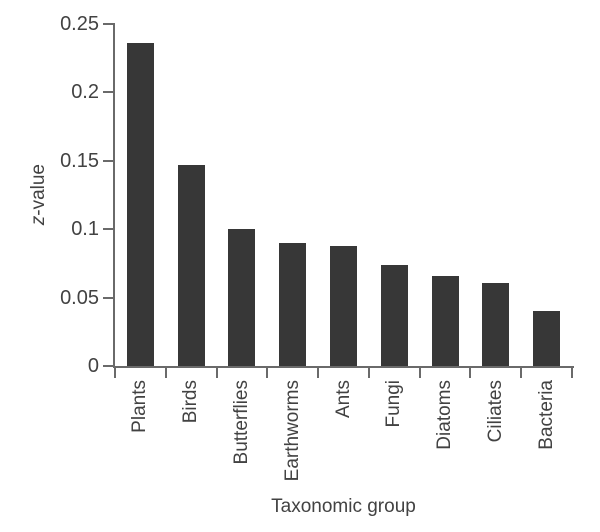 The height and width of the screenshot is (532, 600). I want to click on x-category-label: Diatoms, so click(445, 415).